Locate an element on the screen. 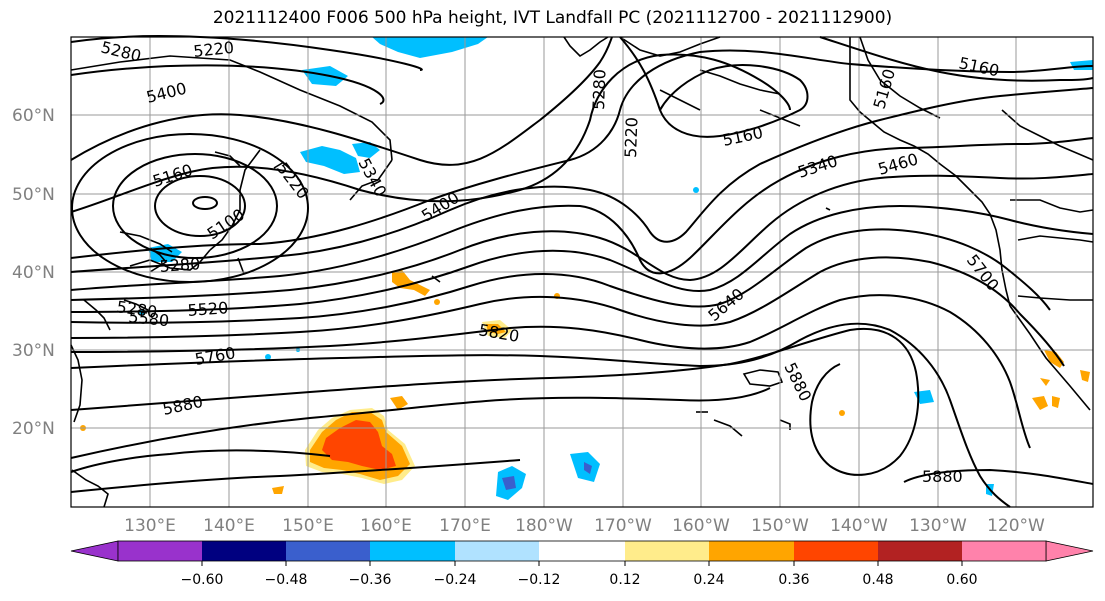 This screenshot has width=1105, height=601. lat-label: 20°N is located at coordinates (33, 429).